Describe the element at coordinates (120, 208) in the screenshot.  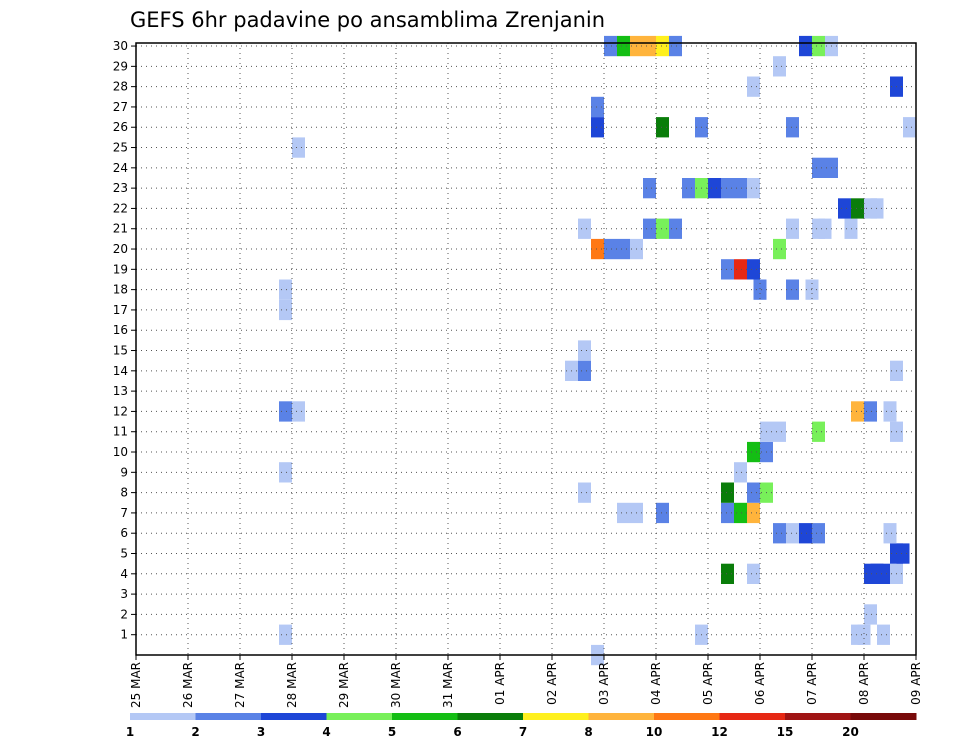
I see `y-tick-label: 22` at that location.